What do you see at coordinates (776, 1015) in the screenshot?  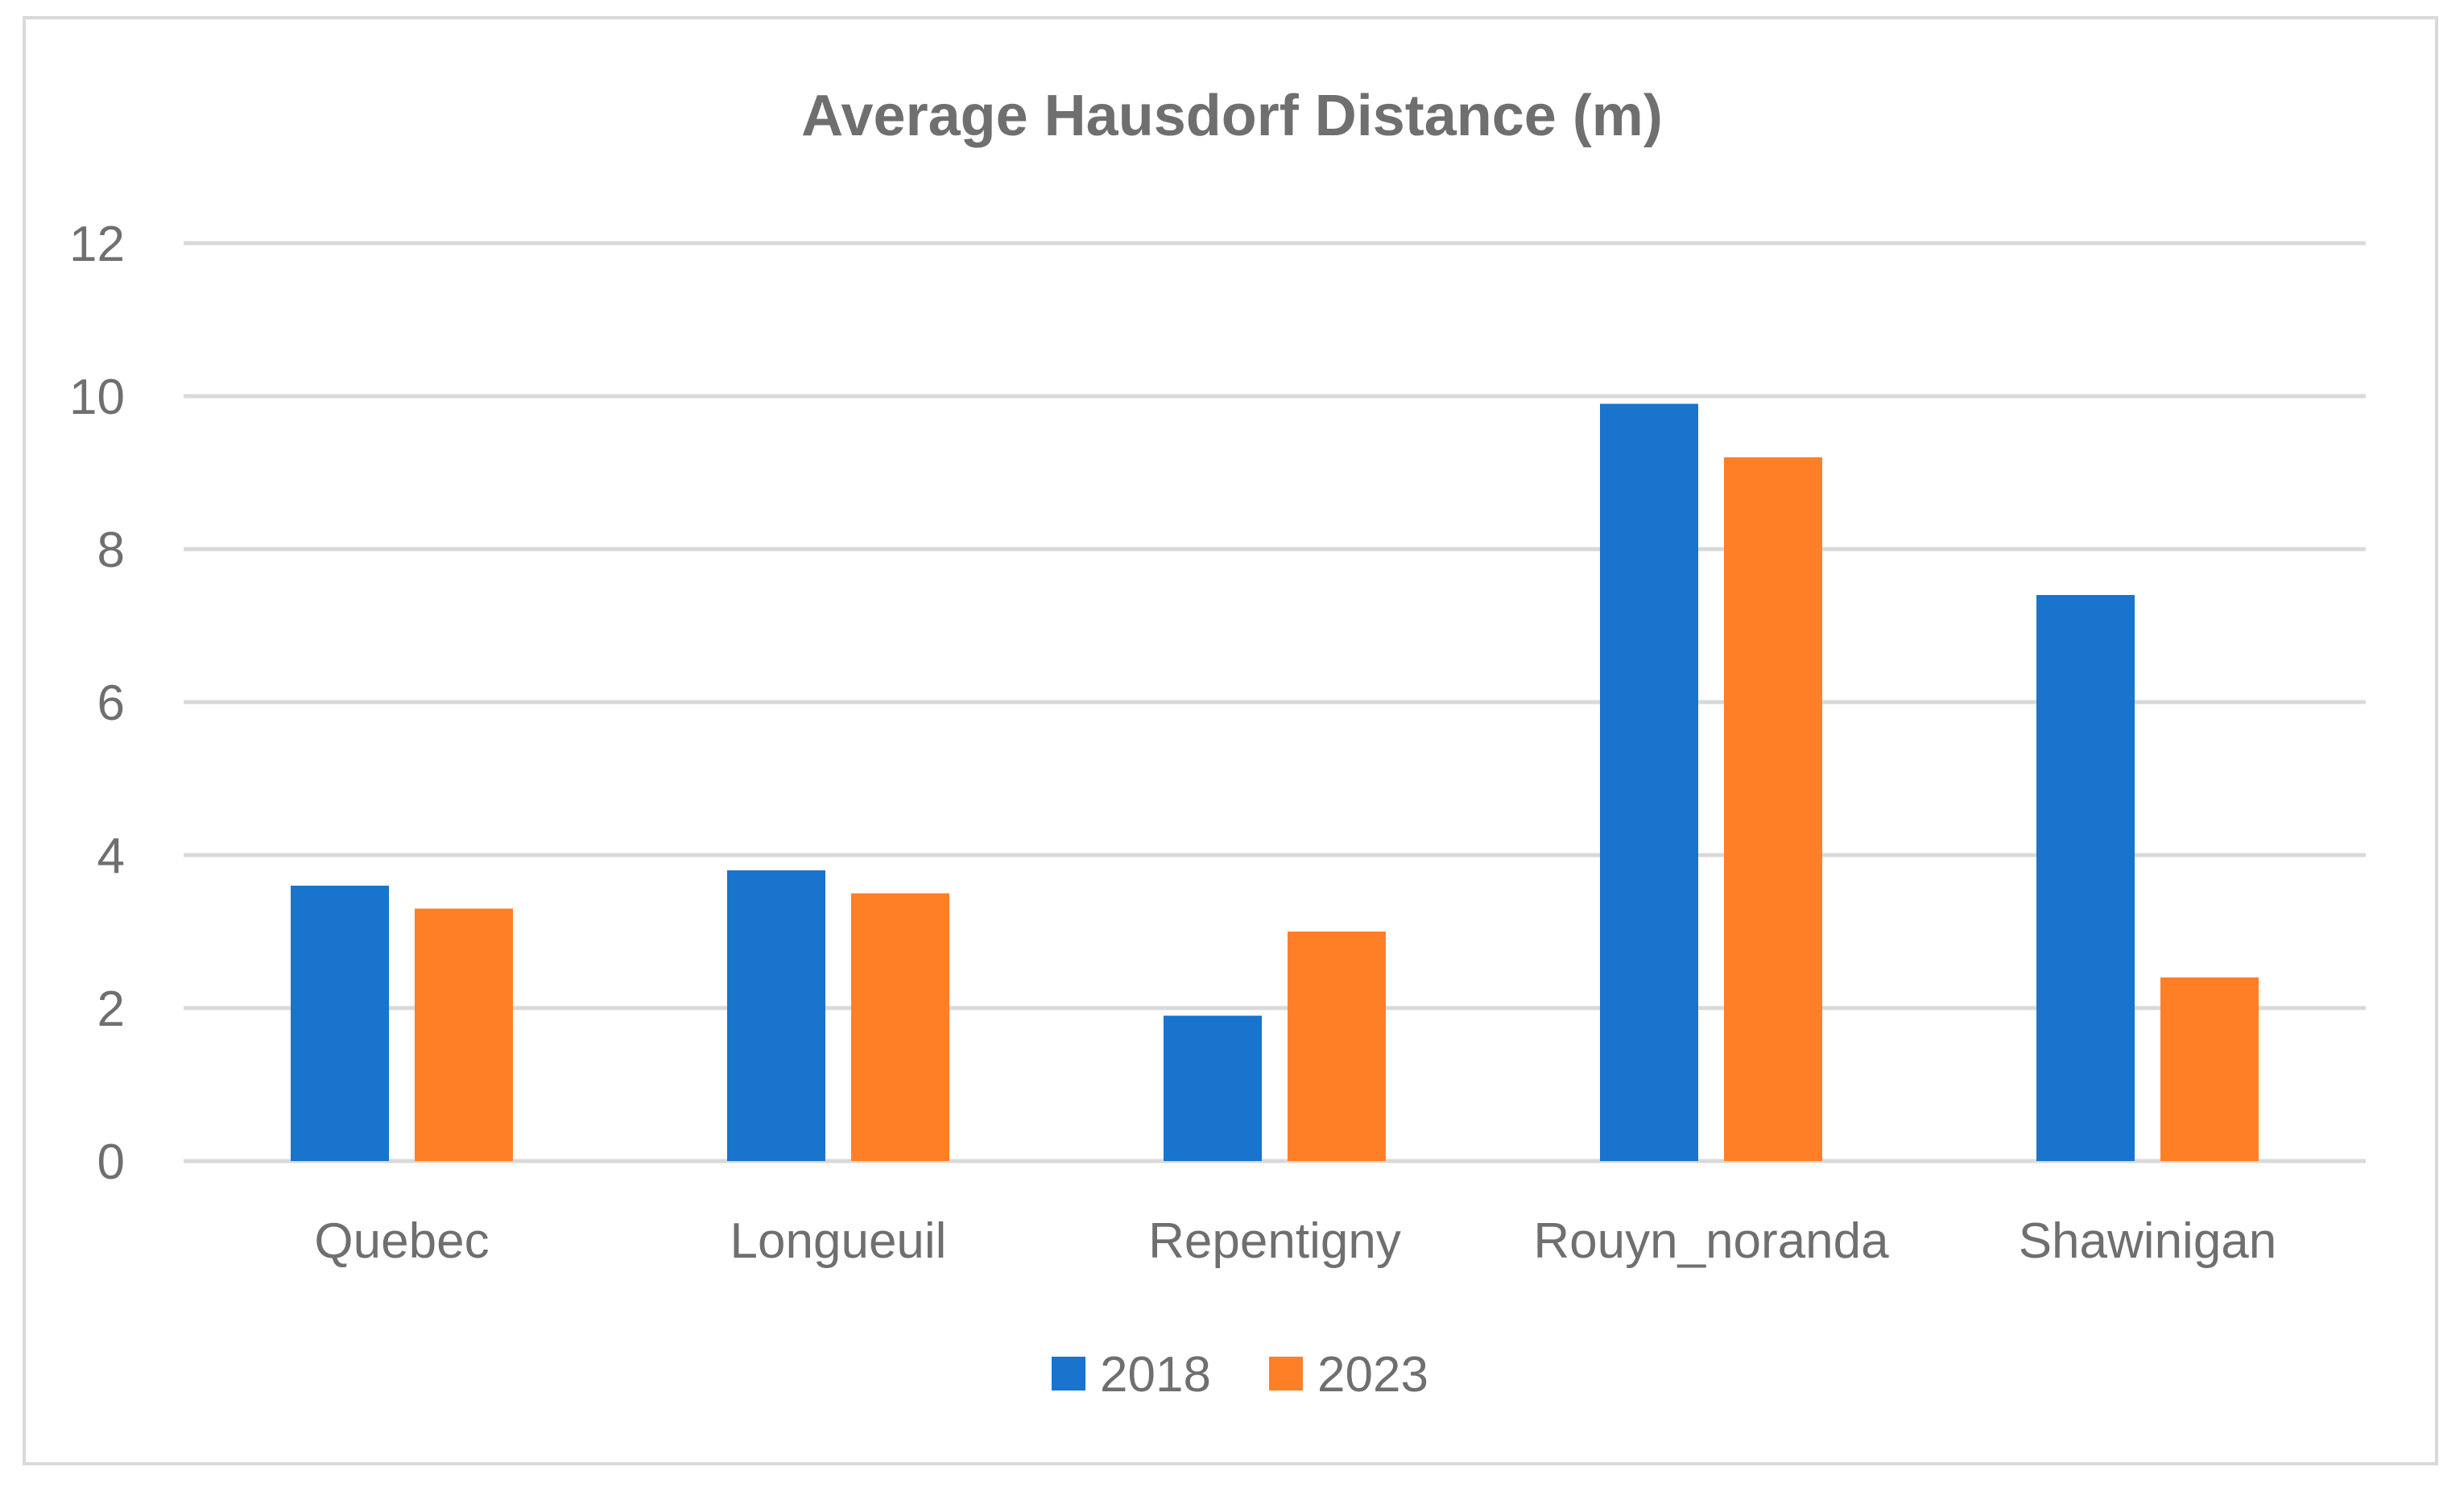 I see `bar-2018-longueuil` at bounding box center [776, 1015].